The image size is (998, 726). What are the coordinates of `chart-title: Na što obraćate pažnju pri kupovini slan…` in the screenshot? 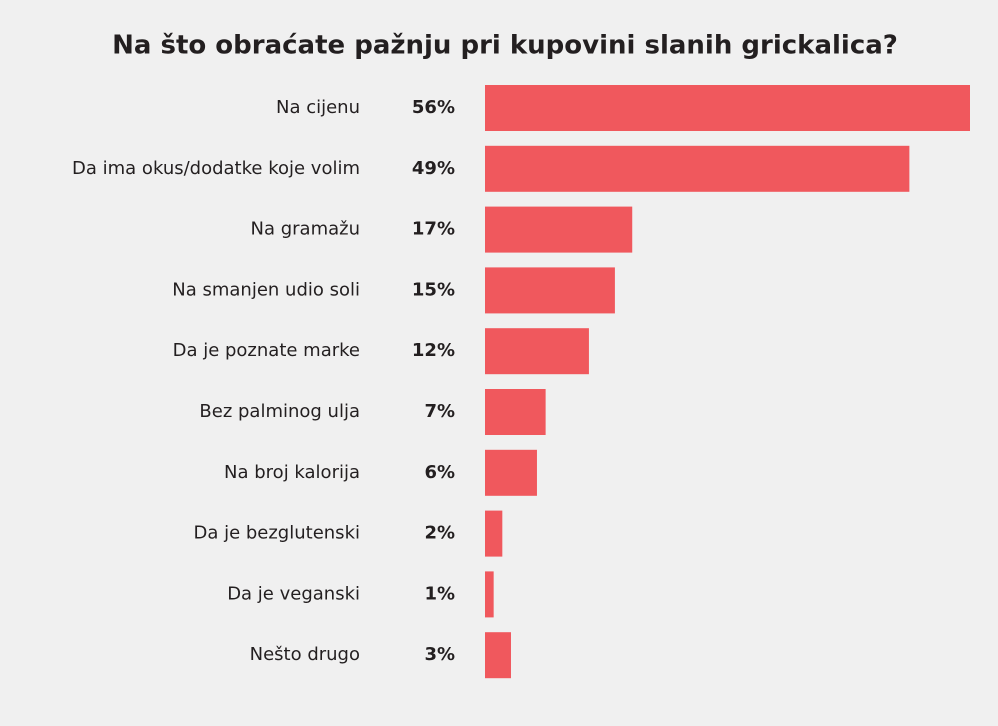 It's located at (505, 46).